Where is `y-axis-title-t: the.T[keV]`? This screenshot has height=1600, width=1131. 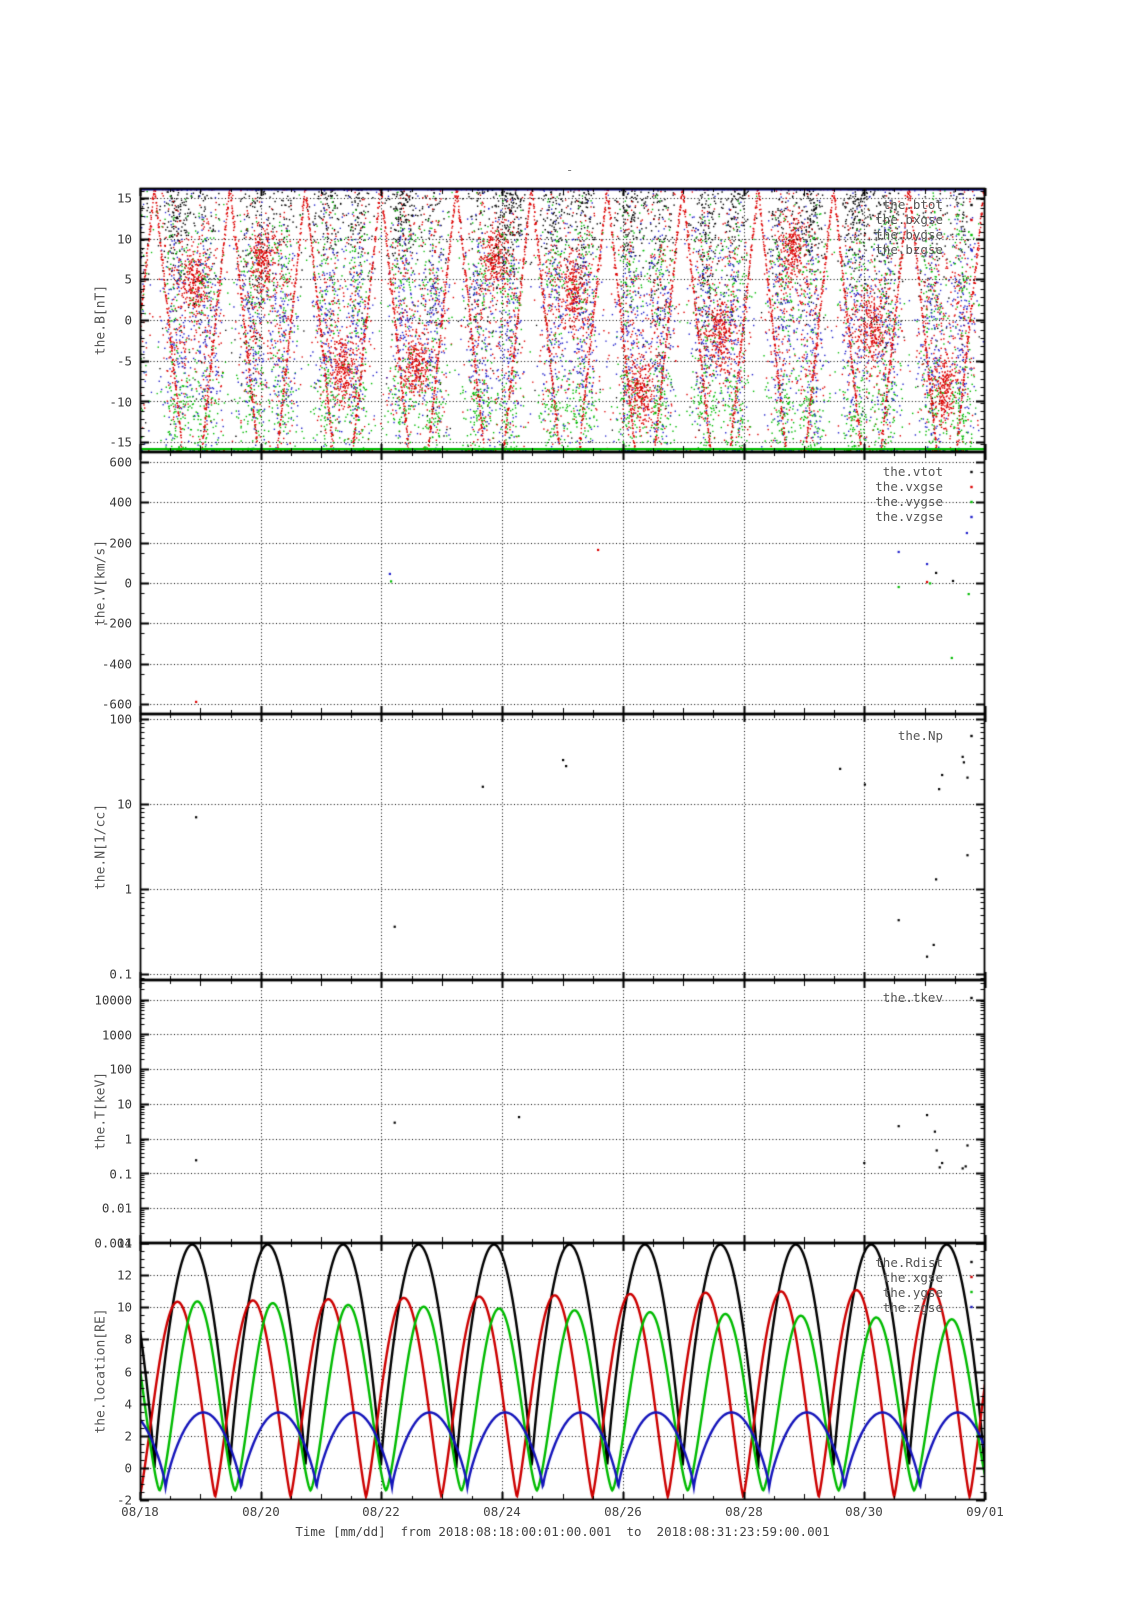
y-axis-title-t: the.T[keV] is located at coordinates (101, 1111).